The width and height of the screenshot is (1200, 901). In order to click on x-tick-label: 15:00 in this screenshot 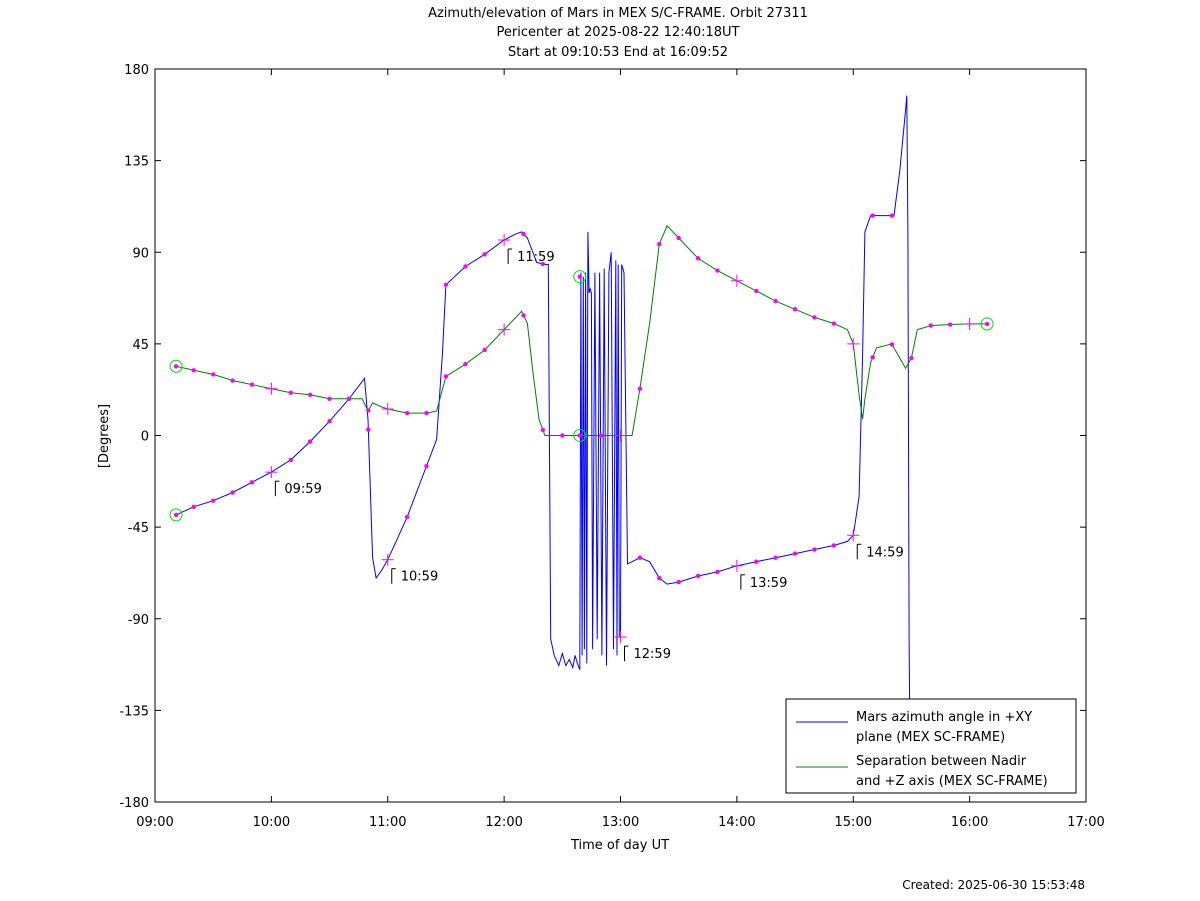, I will do `click(853, 822)`.